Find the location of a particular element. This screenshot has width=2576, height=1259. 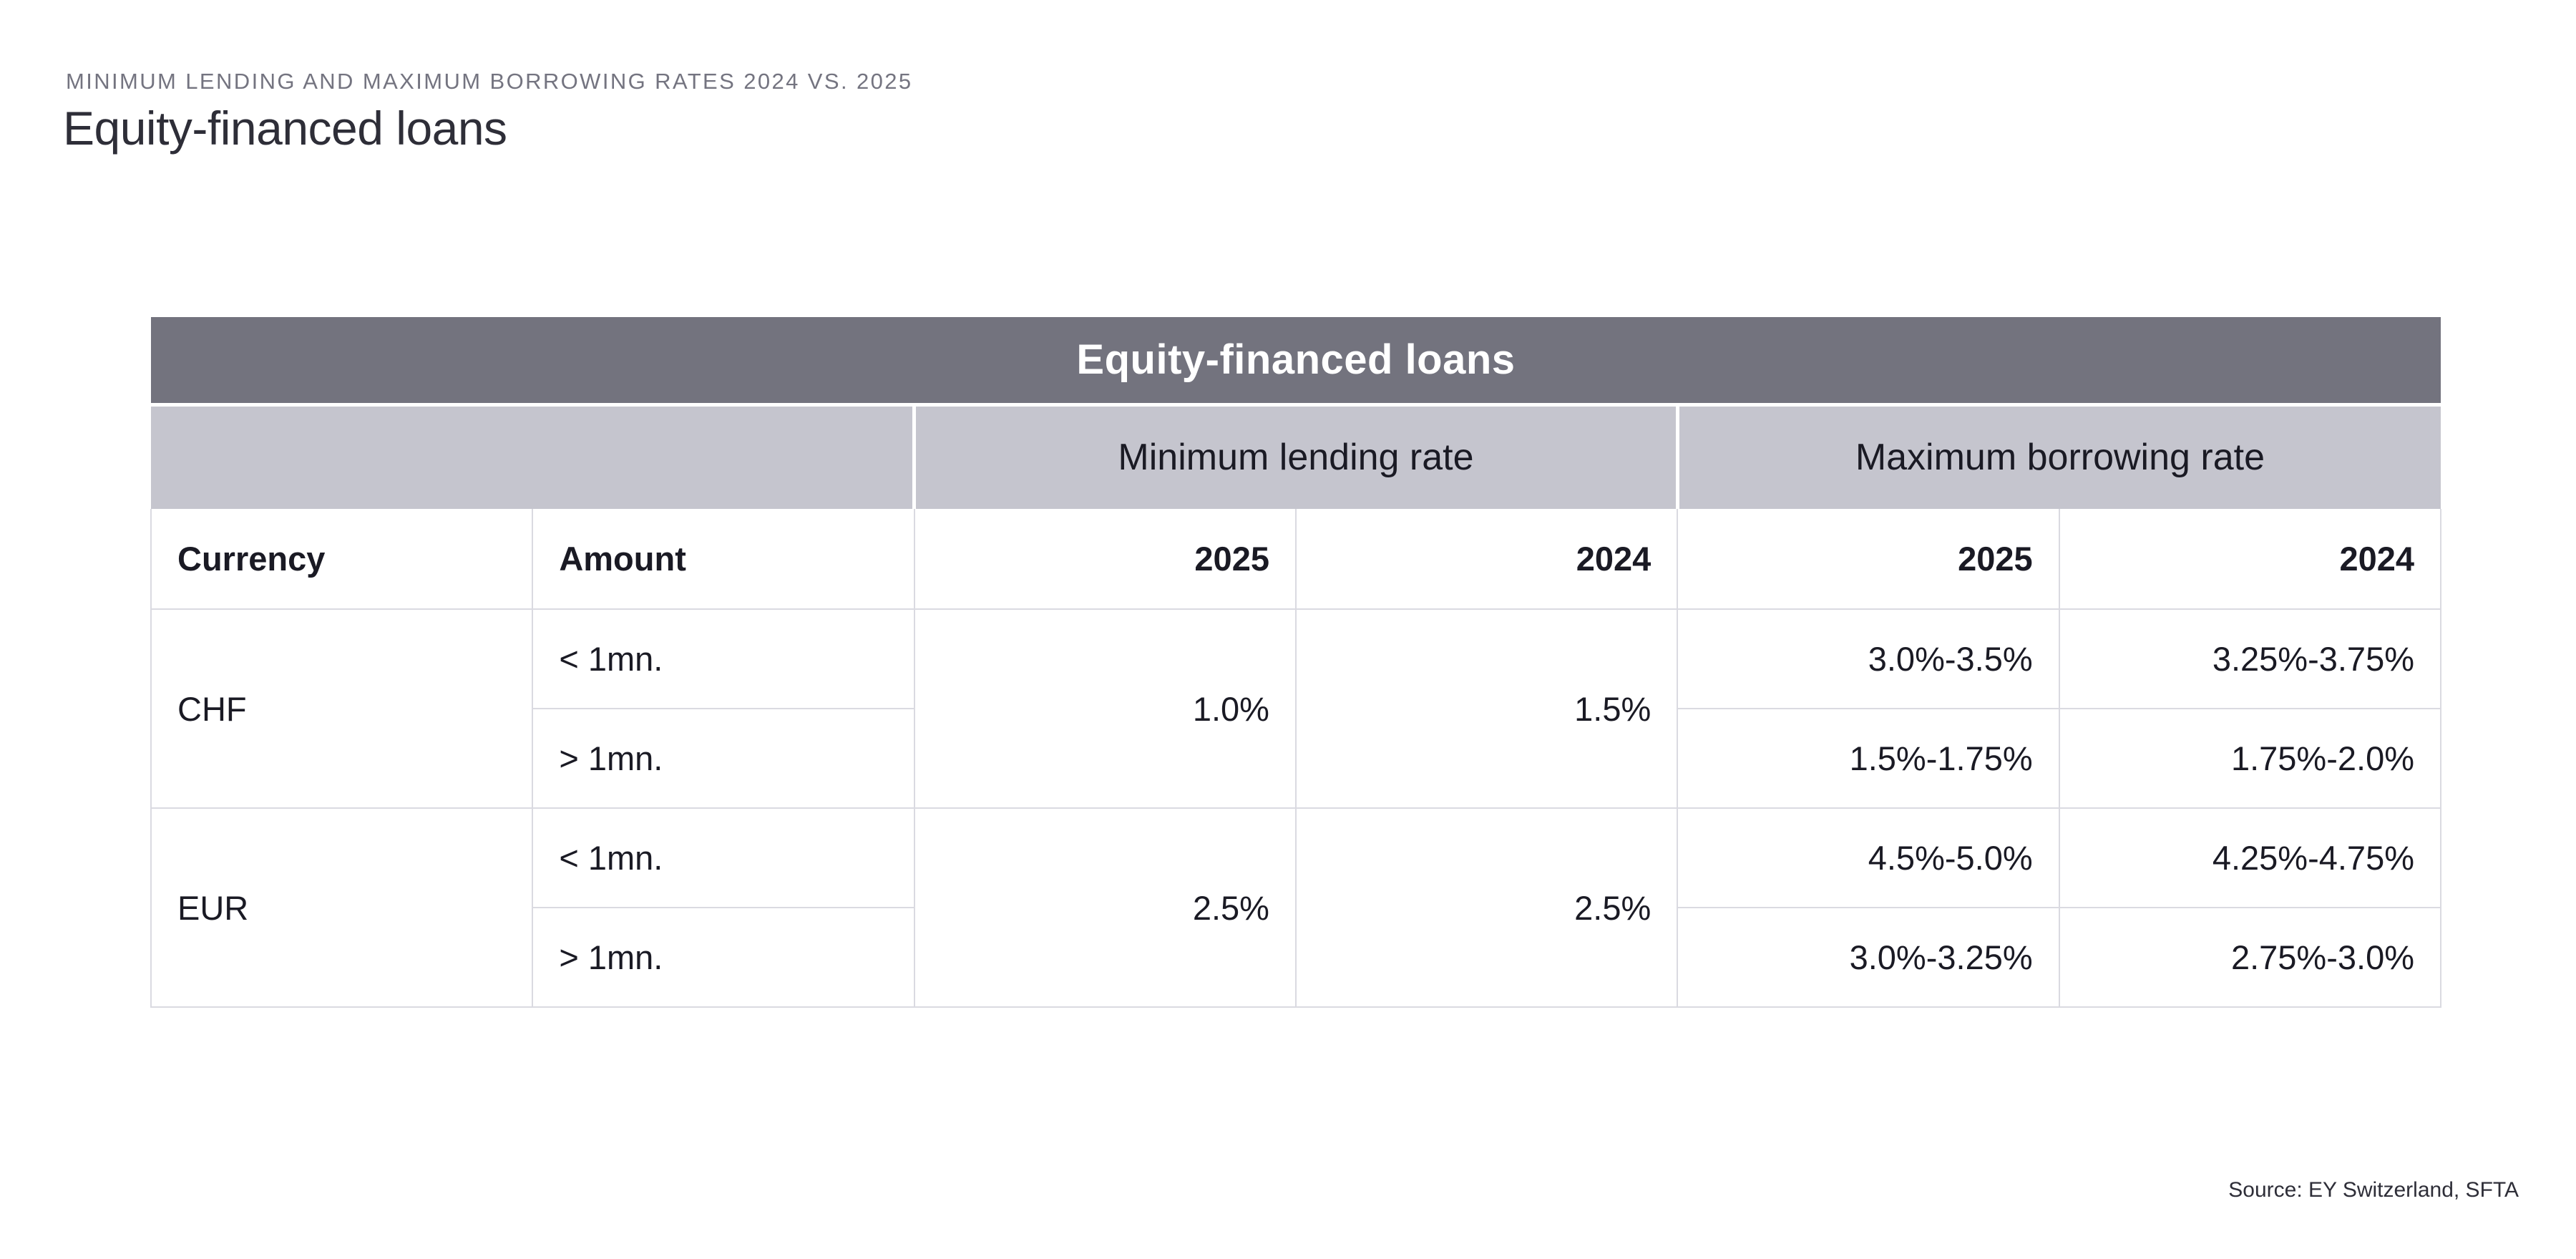

cell-chf-min-2025: 1.0% is located at coordinates (1105, 708).